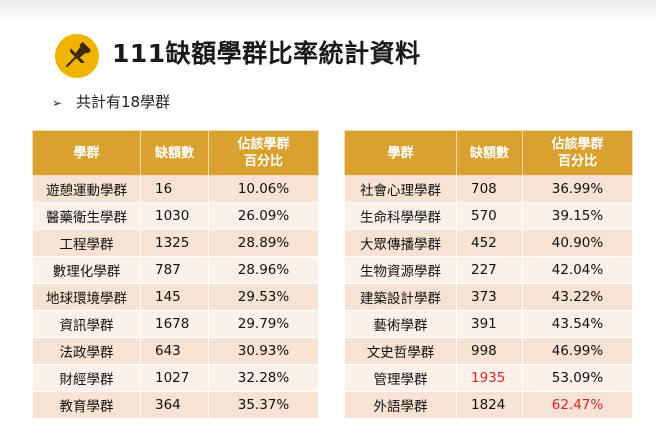  I want to click on table-row: 建築設計學群 373 43.22%, so click(488, 297).